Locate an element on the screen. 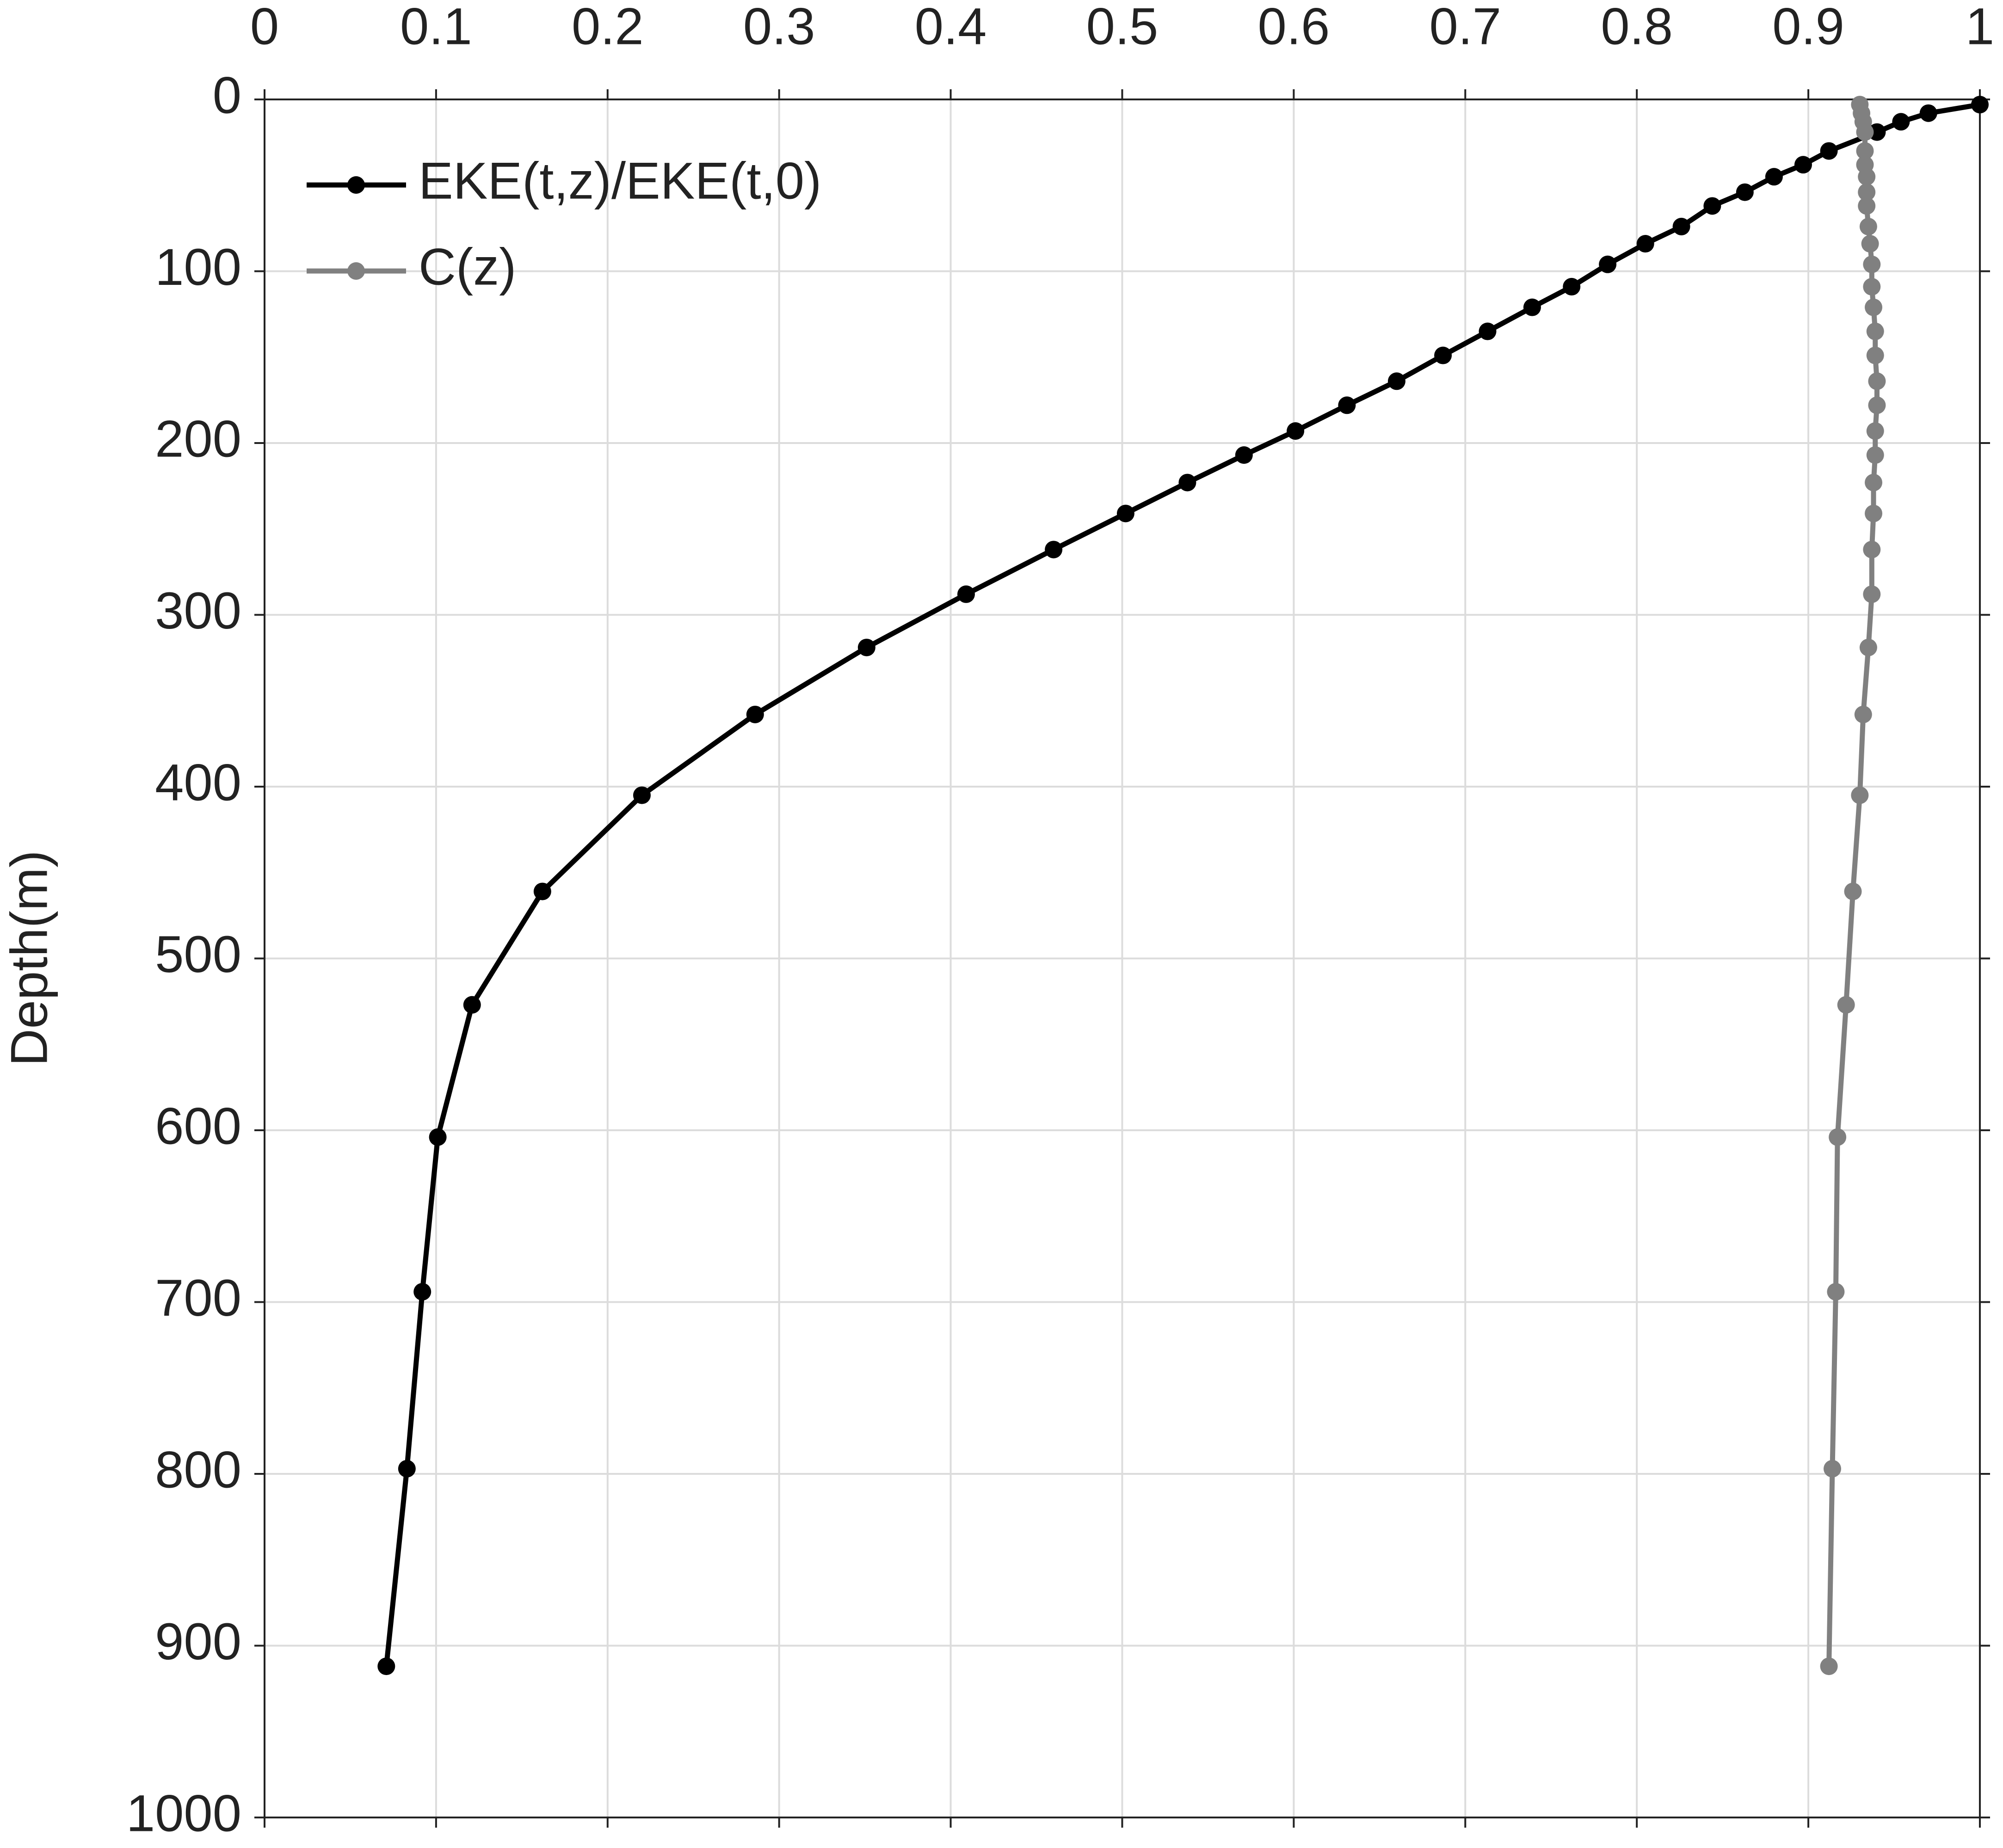 Image resolution: width=2003 pixels, height=1848 pixels. y-tick-label: 500 is located at coordinates (198, 954).